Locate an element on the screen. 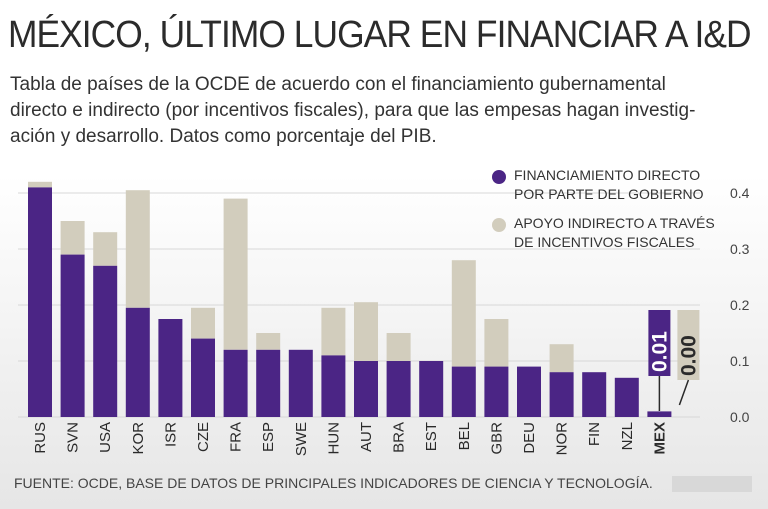 Image resolution: width=768 pixels, height=509 pixels. bar-indirect-cze is located at coordinates (203, 323).